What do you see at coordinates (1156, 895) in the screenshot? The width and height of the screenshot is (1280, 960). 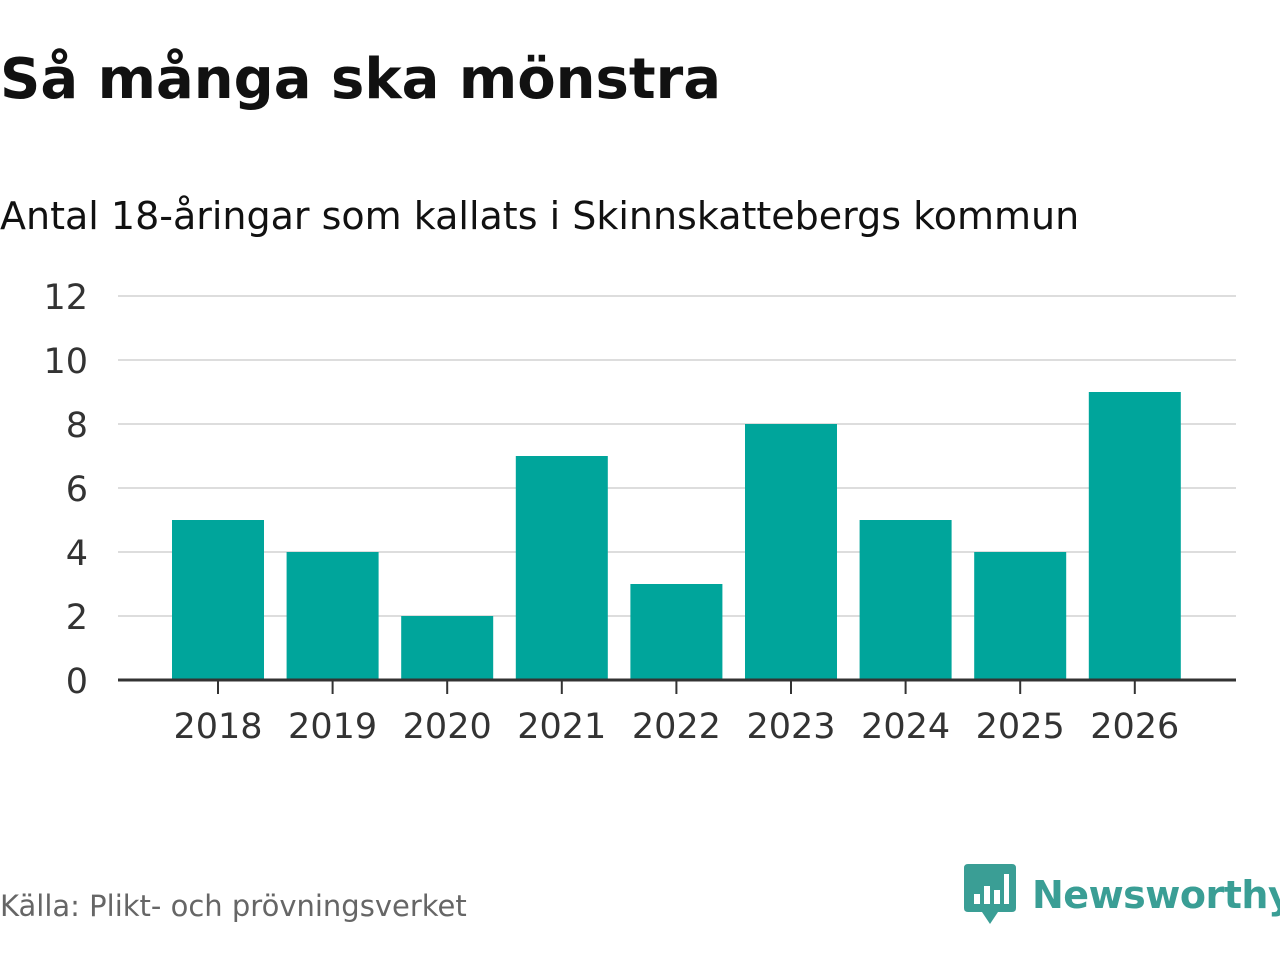 I see `brand-name: Newsworthy` at bounding box center [1156, 895].